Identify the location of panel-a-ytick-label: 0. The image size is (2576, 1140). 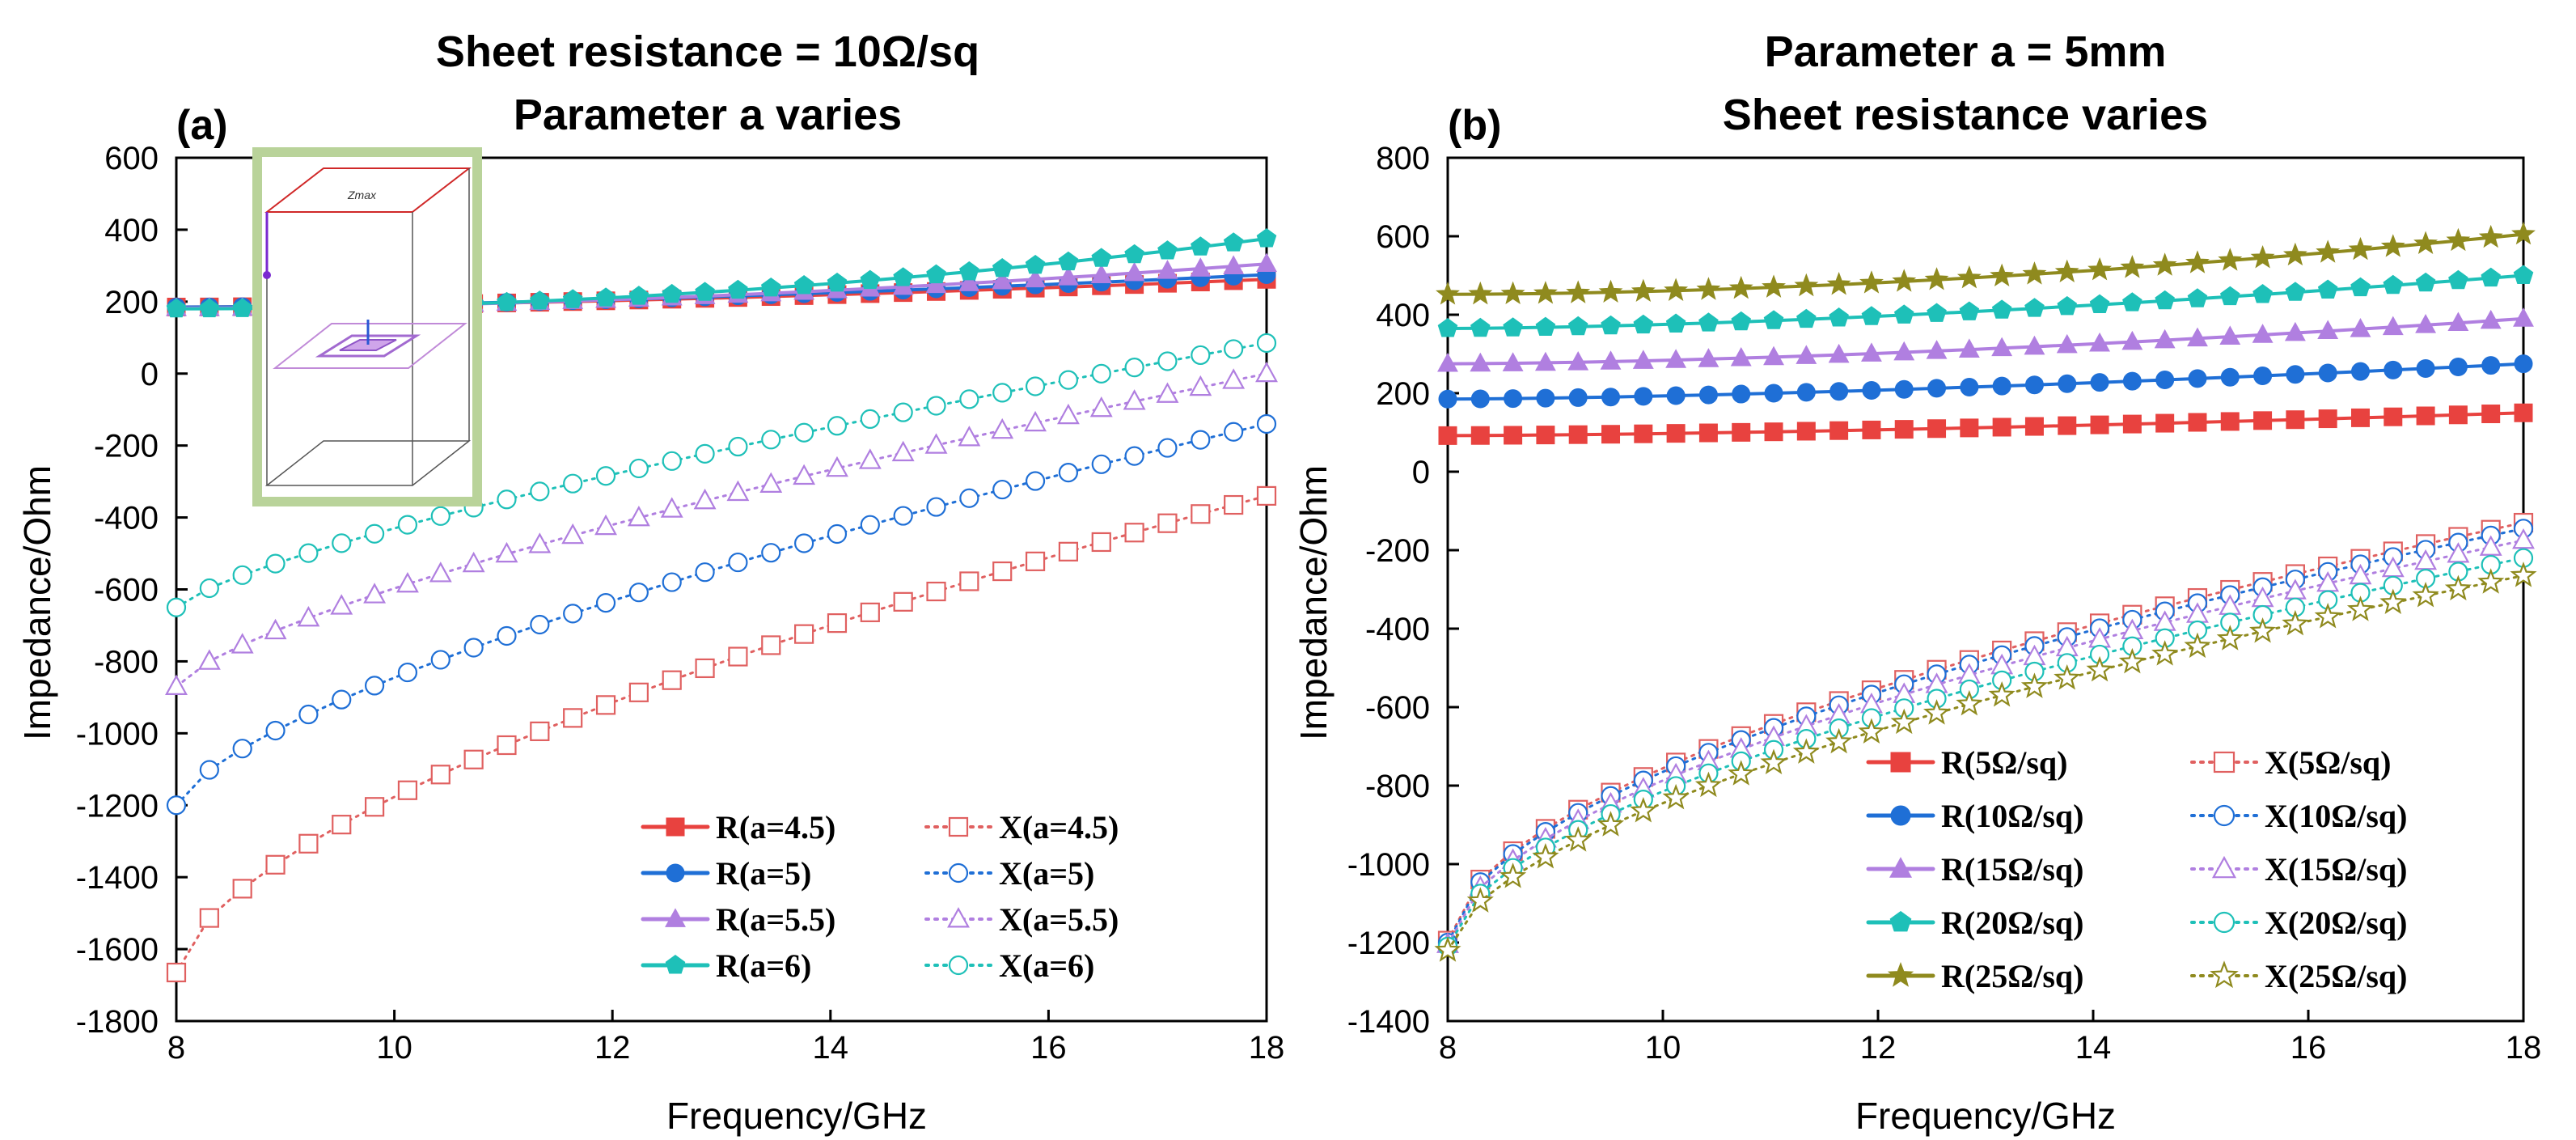
(150, 374).